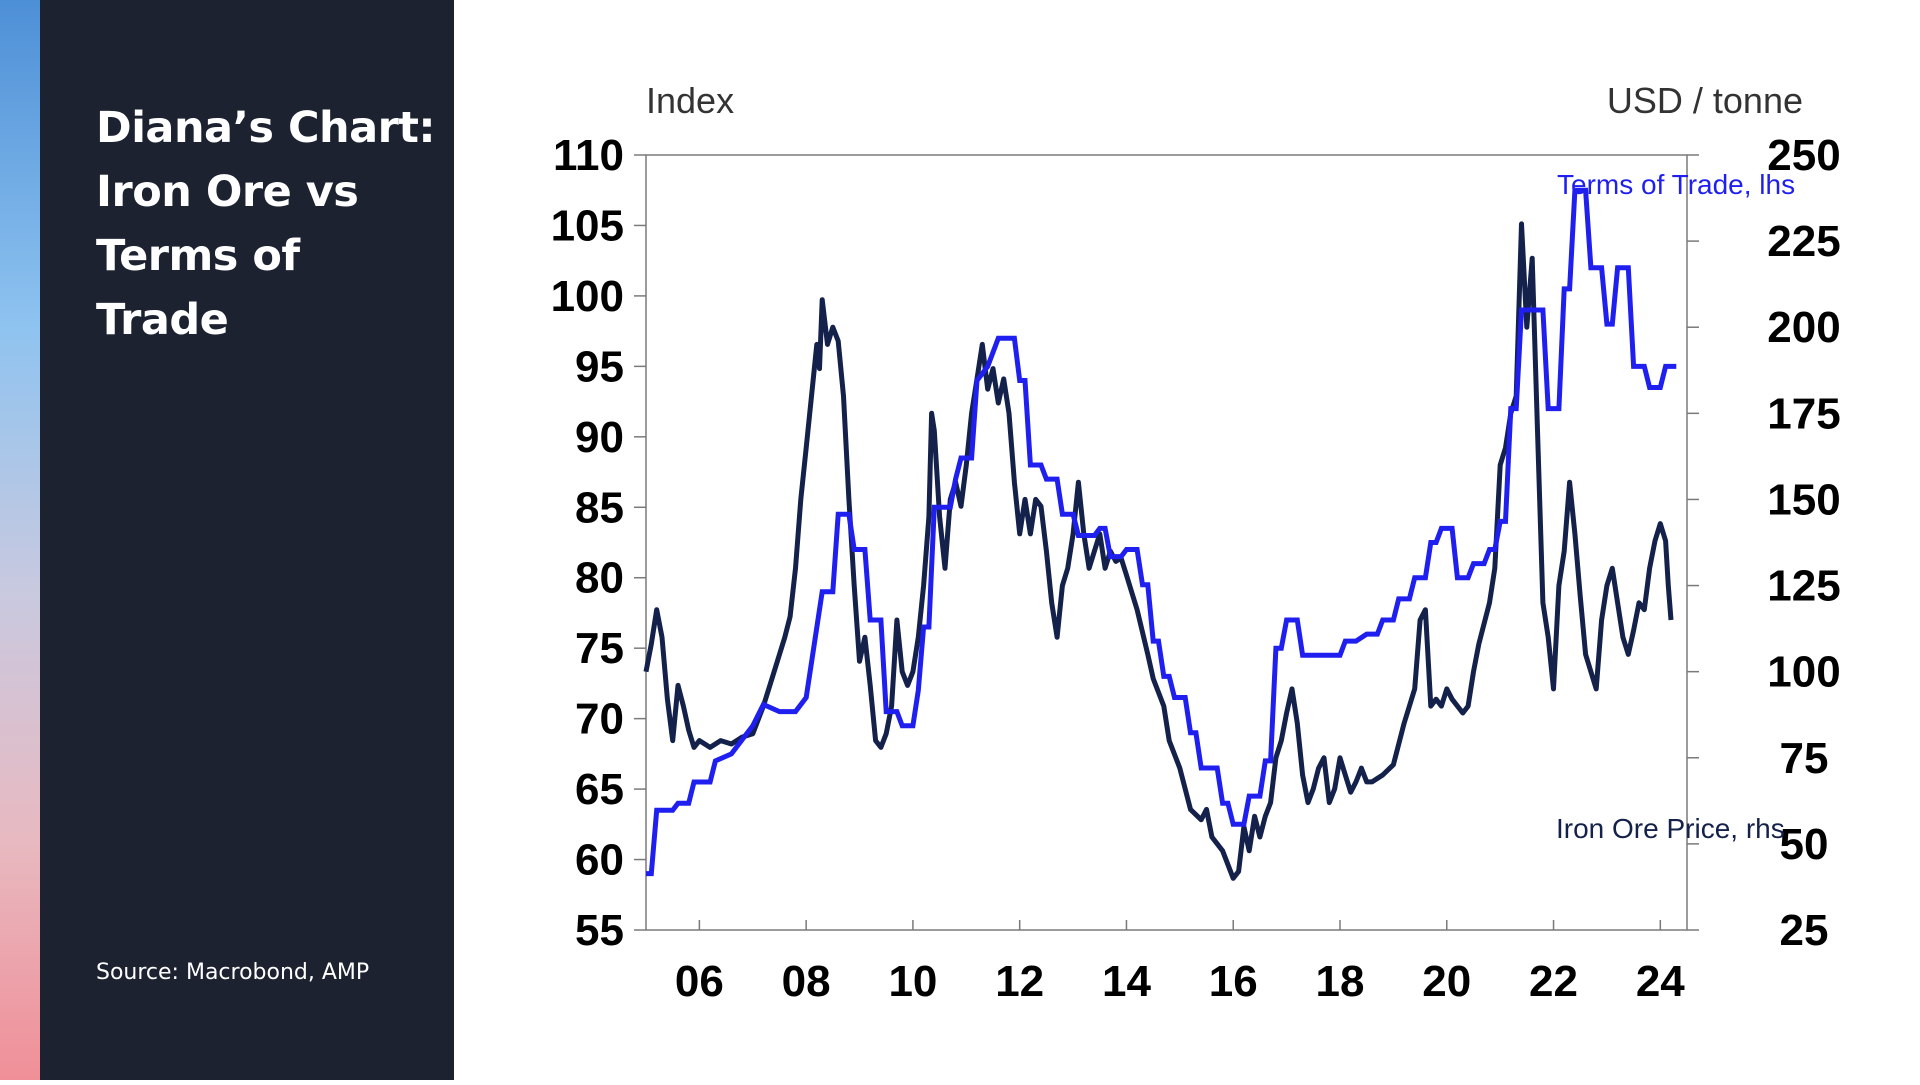 The width and height of the screenshot is (1920, 1085). I want to click on left-axis-tick-label: 95, so click(599, 366).